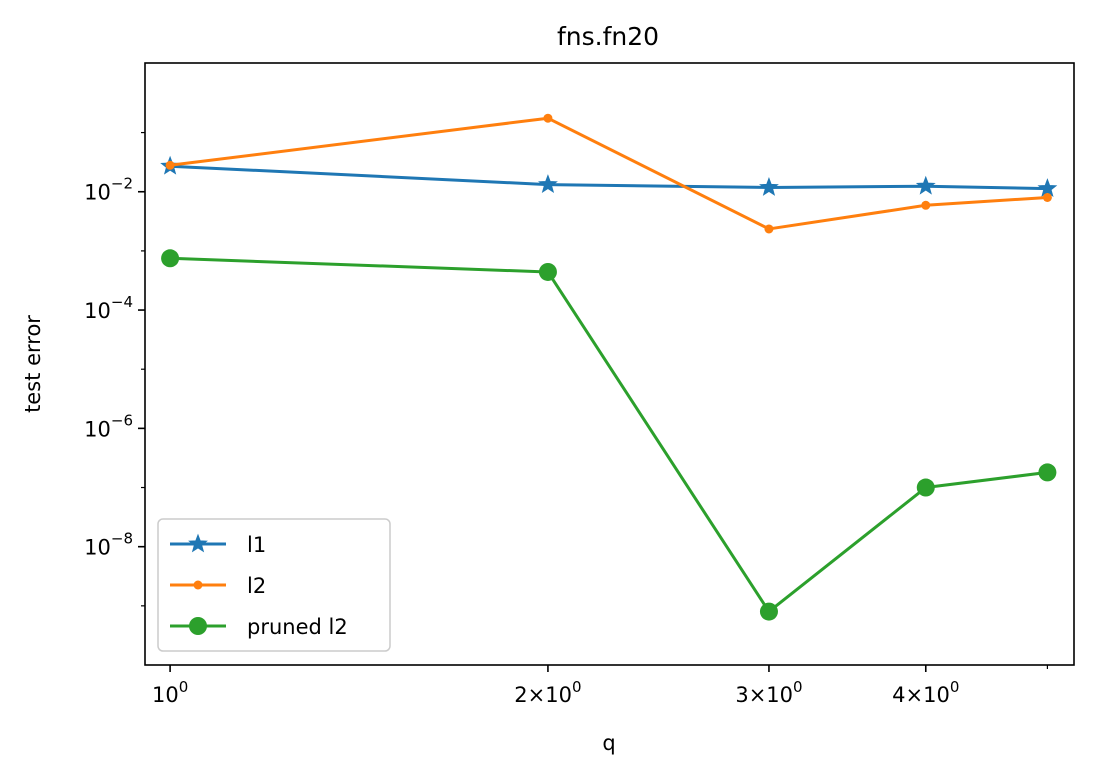  What do you see at coordinates (114, 369) in the screenshot?
I see `y-axis: 10⁻² 10⁻⁴ 10⁻⁶ 10⁻⁸` at bounding box center [114, 369].